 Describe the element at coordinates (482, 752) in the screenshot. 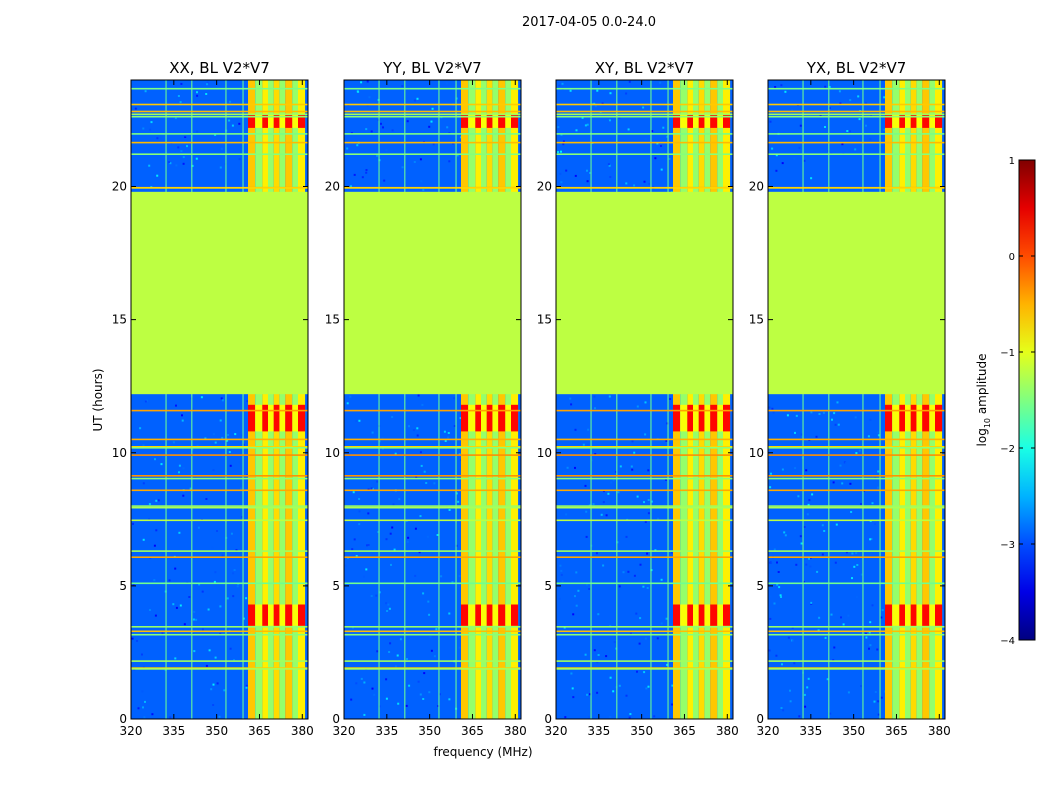

I see `x-axis-label: frequency (MHz)` at that location.